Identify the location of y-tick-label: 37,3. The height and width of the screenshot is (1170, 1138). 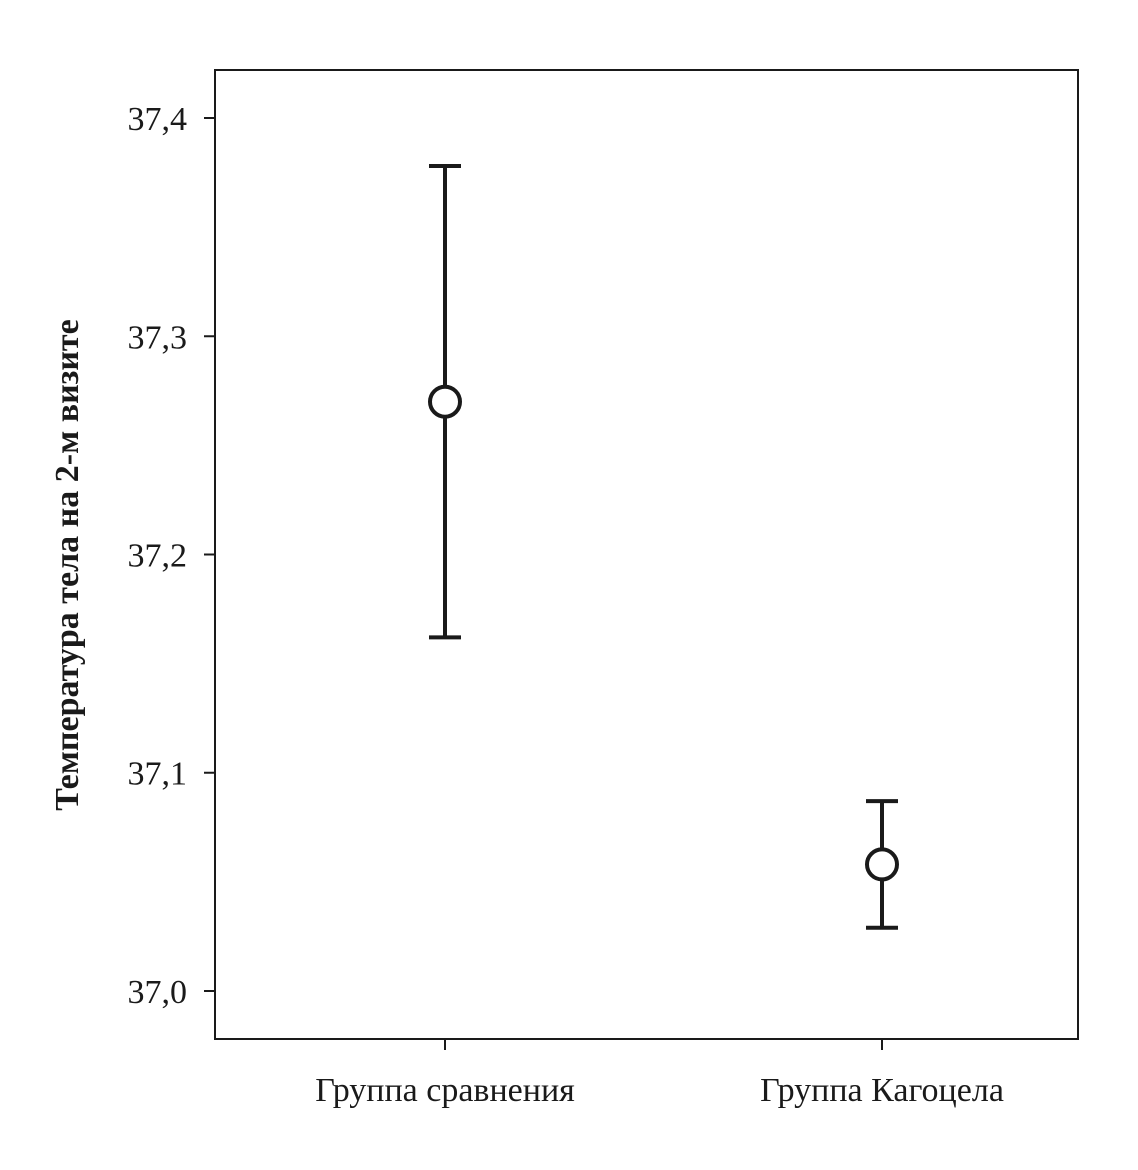
(158, 337).